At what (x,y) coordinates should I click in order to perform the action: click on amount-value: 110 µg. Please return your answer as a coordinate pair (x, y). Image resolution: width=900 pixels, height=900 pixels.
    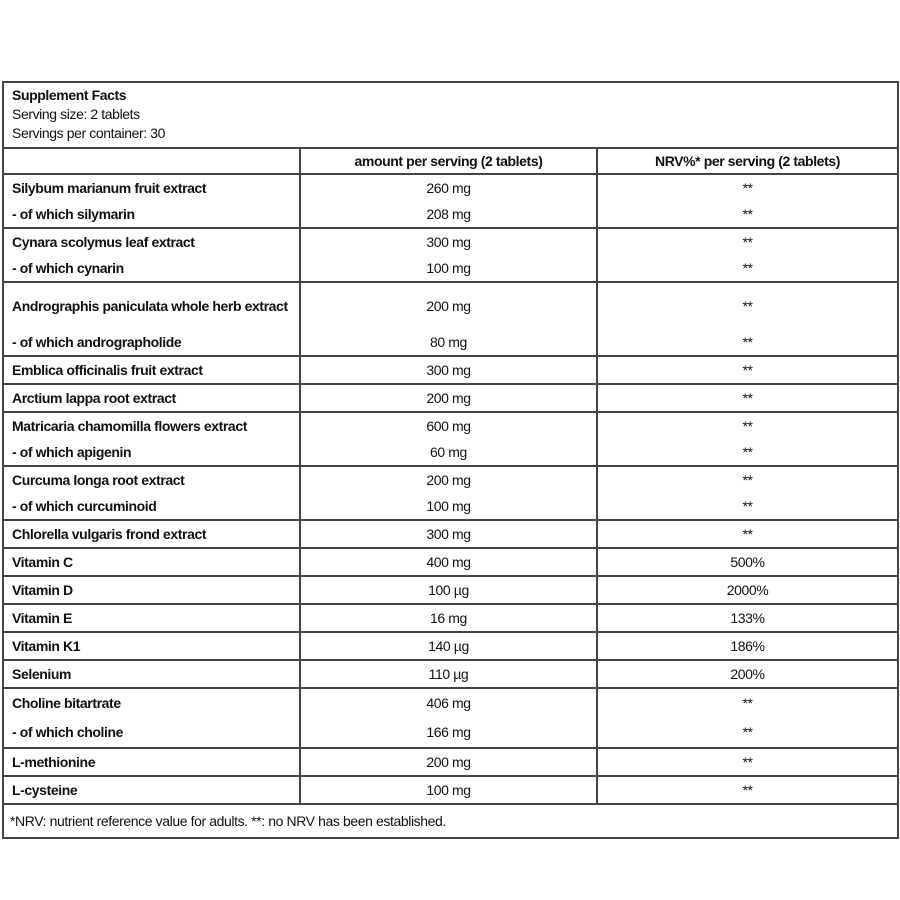
    Looking at the image, I should click on (448, 673).